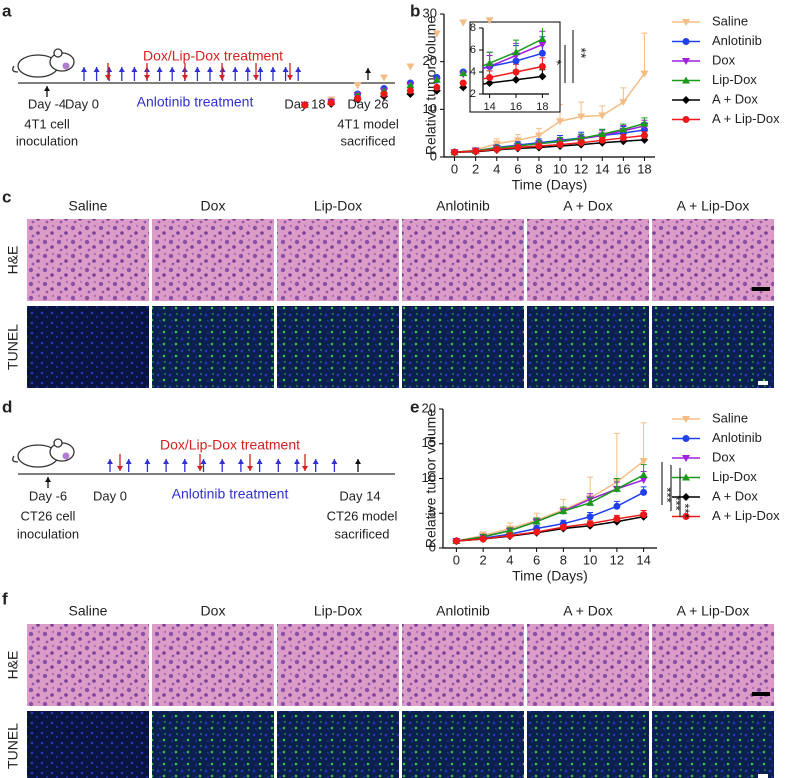  I want to click on y-tick-label: 2, so click(473, 94).